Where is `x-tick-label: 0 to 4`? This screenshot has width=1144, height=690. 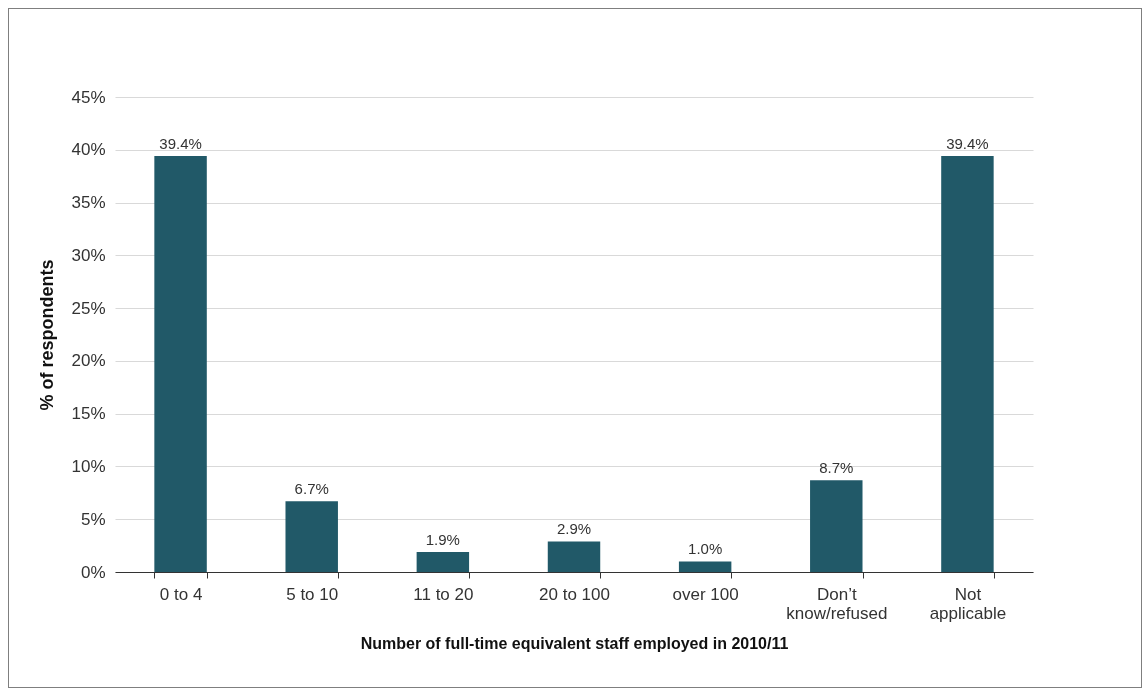
x-tick-label: 0 to 4 is located at coordinates (181, 594).